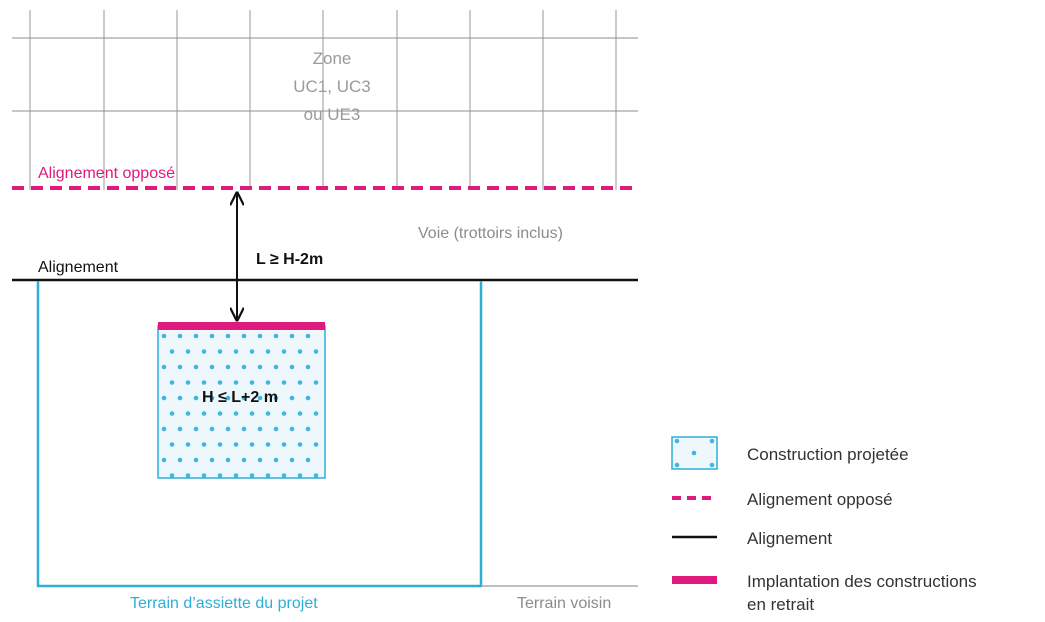  I want to click on legend-label: Construction projetée, so click(828, 454).